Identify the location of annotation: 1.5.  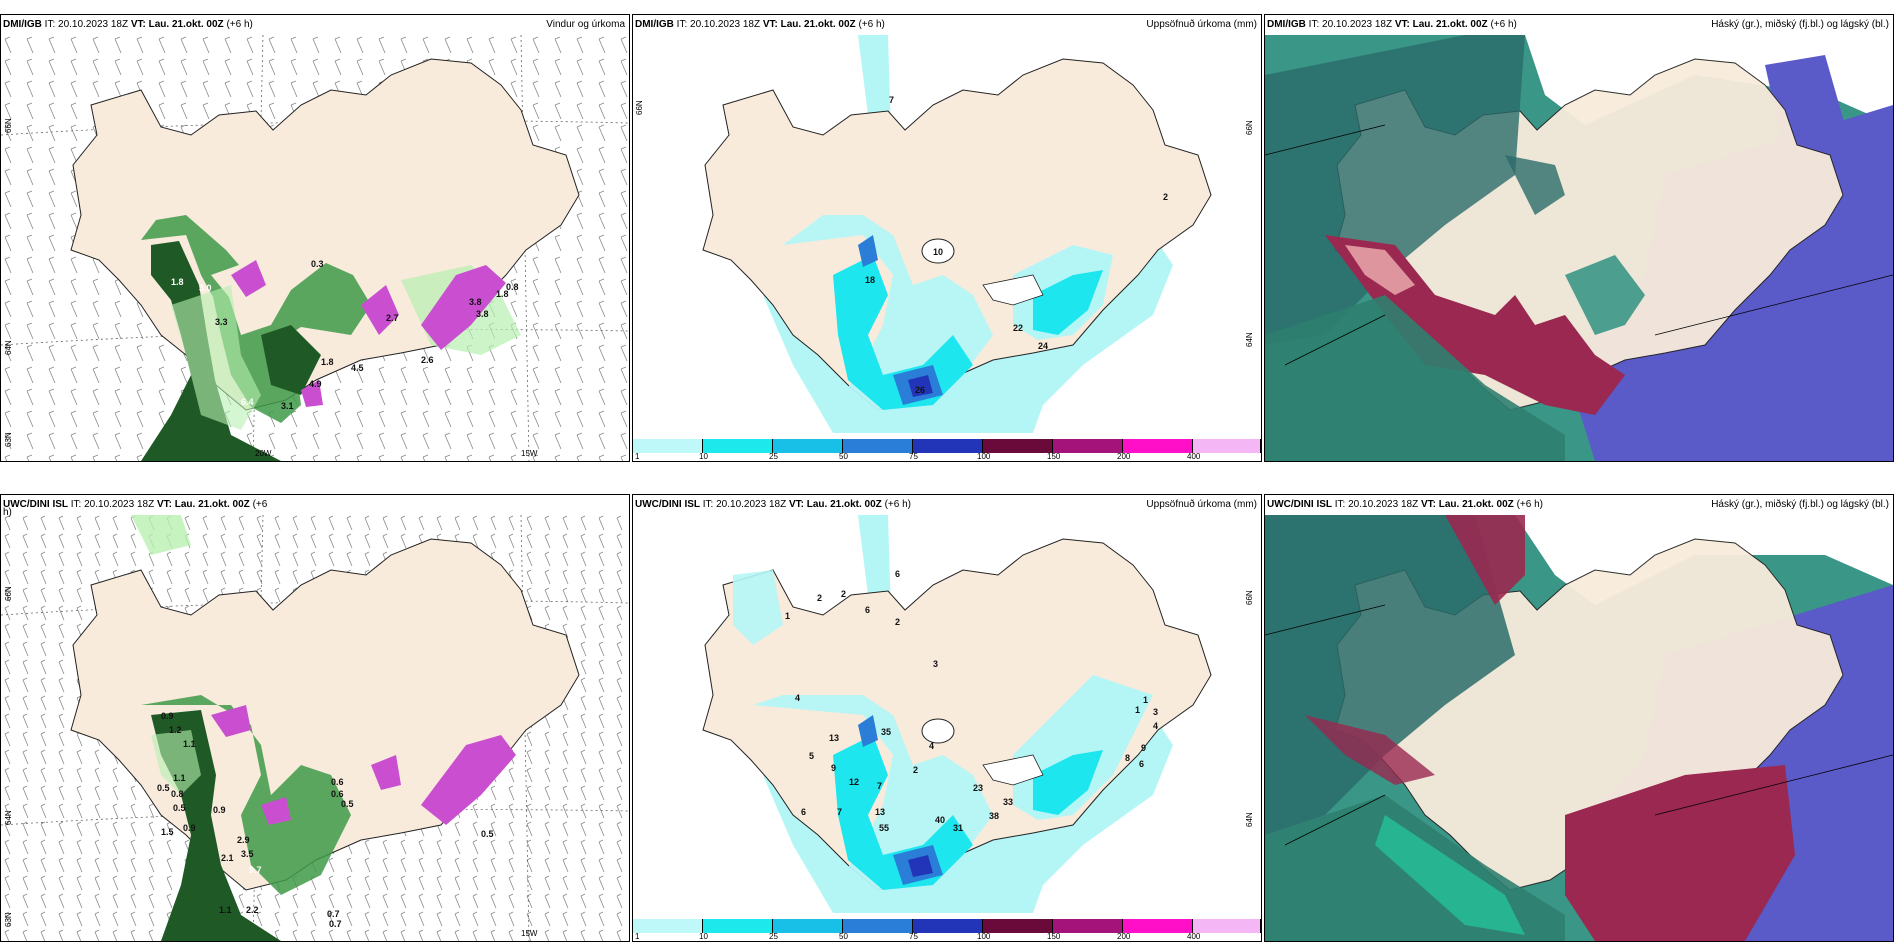
(167, 832).